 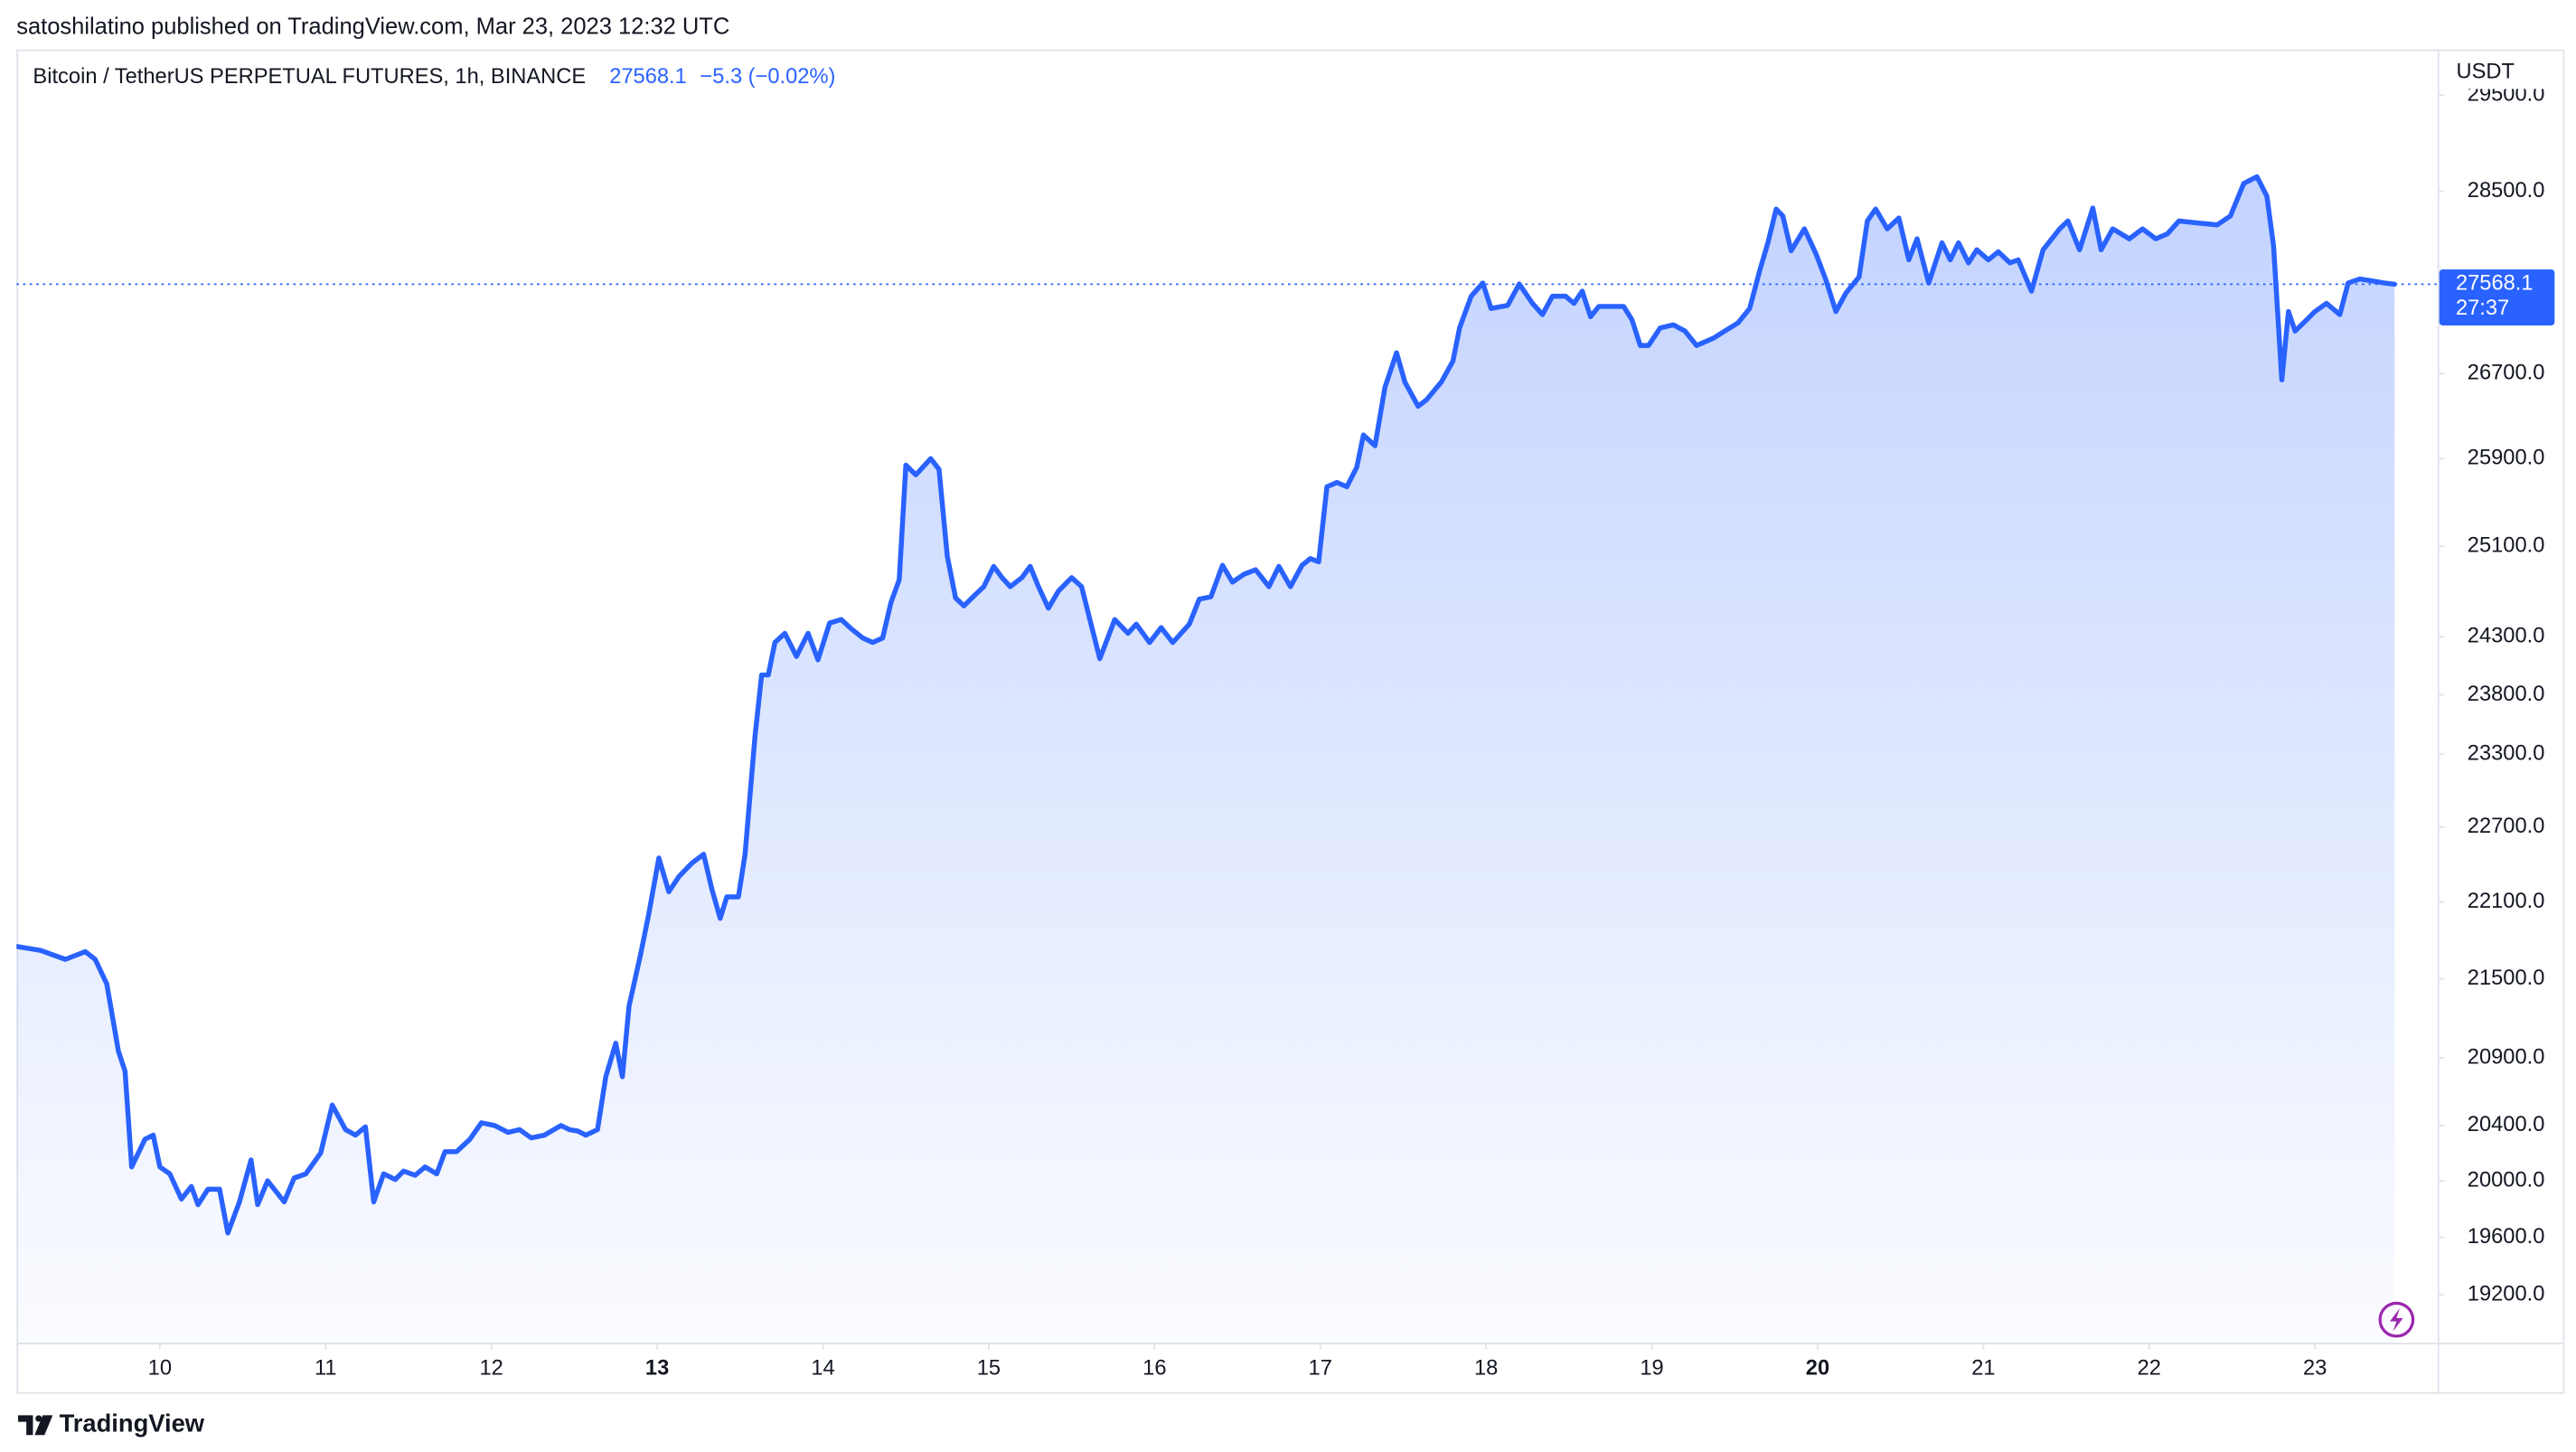 I want to click on last-price-label: 27568.1, so click(x=2495, y=284).